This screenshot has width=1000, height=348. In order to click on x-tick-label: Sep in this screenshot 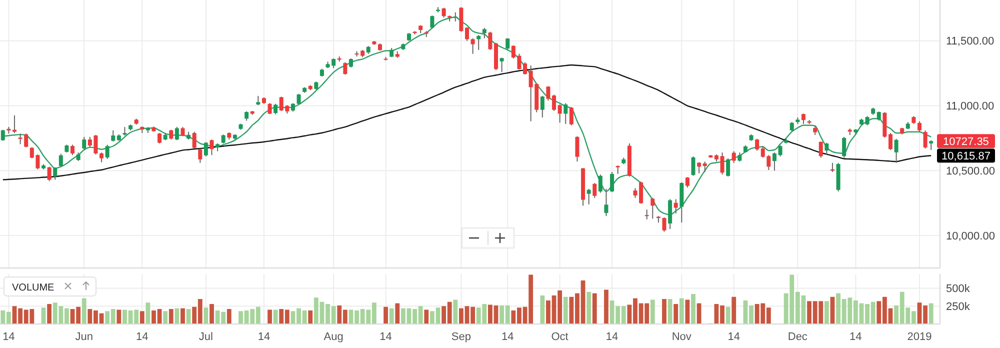, I will do `click(461, 337)`.